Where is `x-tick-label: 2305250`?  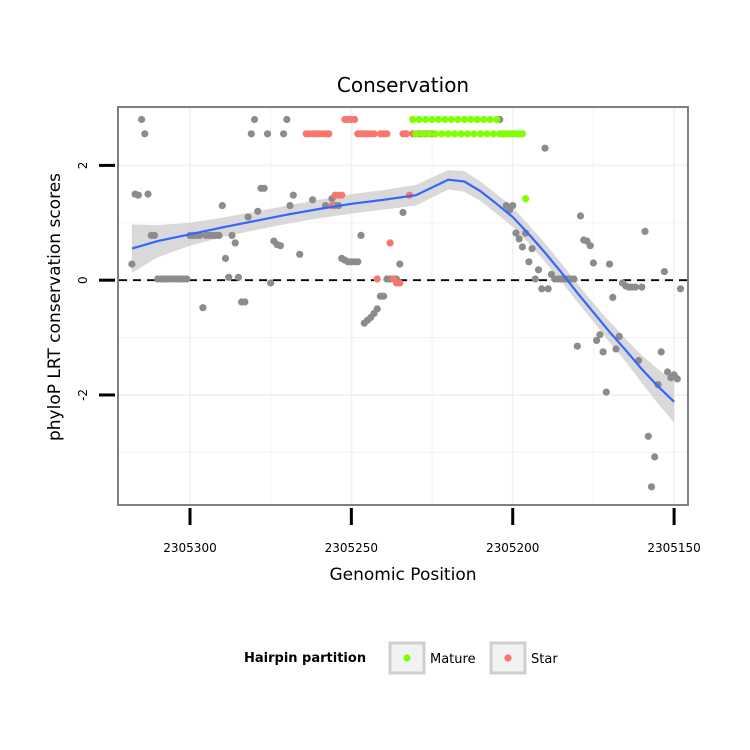
x-tick-label: 2305250 is located at coordinates (351, 548).